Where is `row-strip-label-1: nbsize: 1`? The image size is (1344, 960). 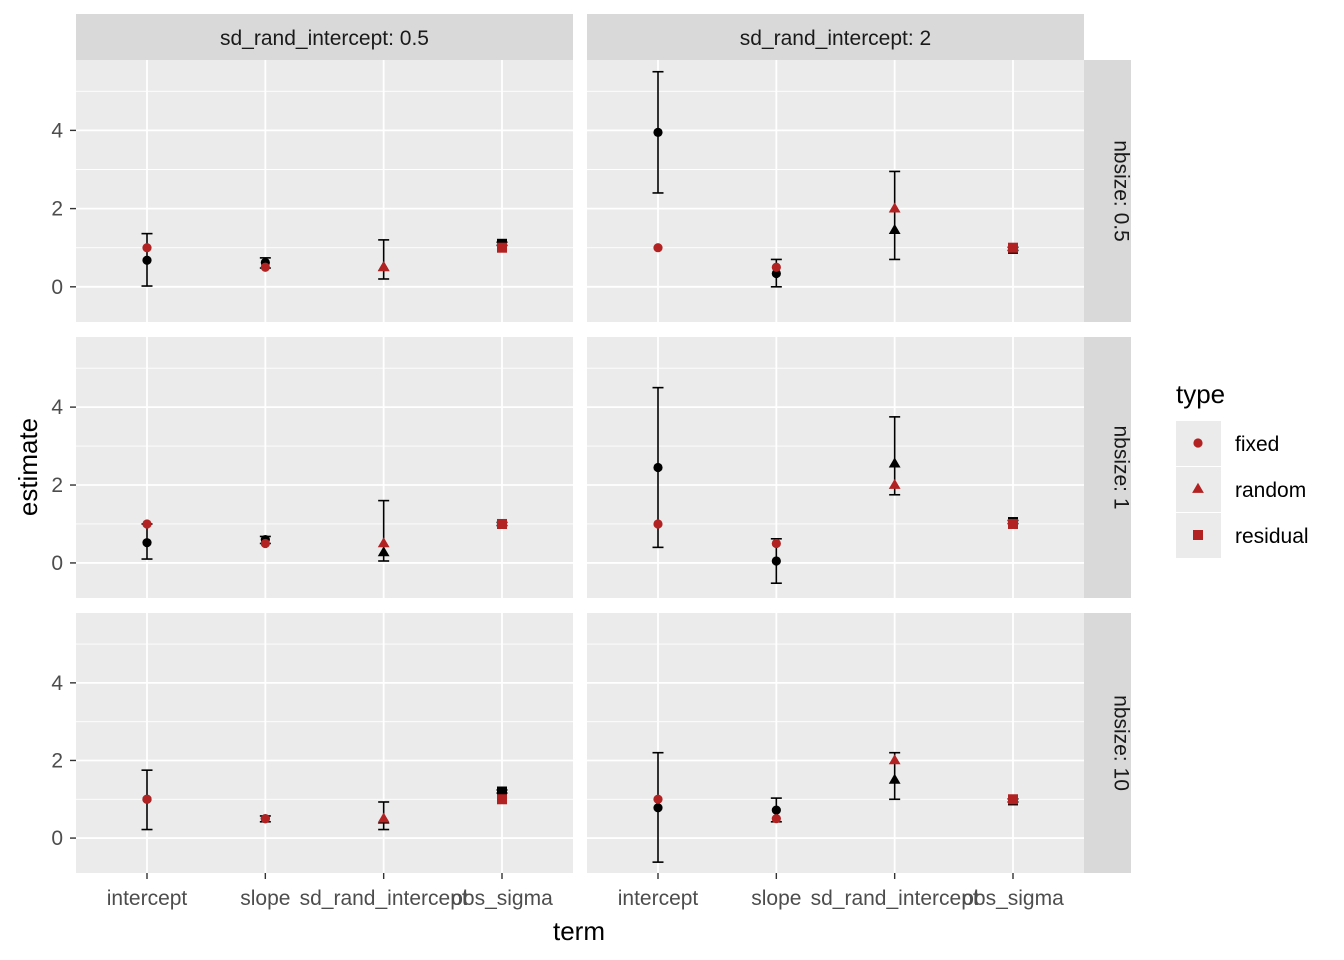
row-strip-label-1: nbsize: 1 is located at coordinates (1121, 467).